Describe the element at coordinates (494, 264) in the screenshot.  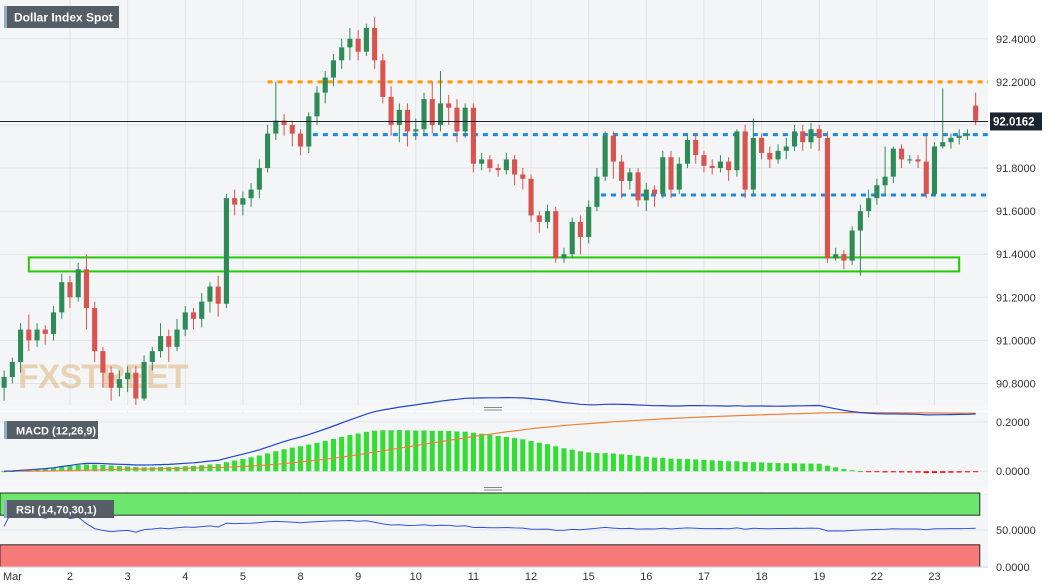
I see `support-zone-box` at that location.